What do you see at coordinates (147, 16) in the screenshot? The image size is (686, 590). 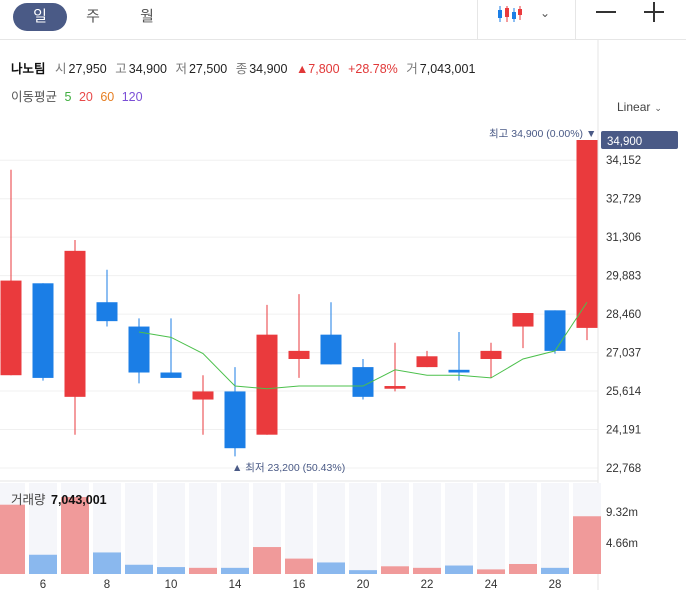 I see `tab-monthly: 월` at bounding box center [147, 16].